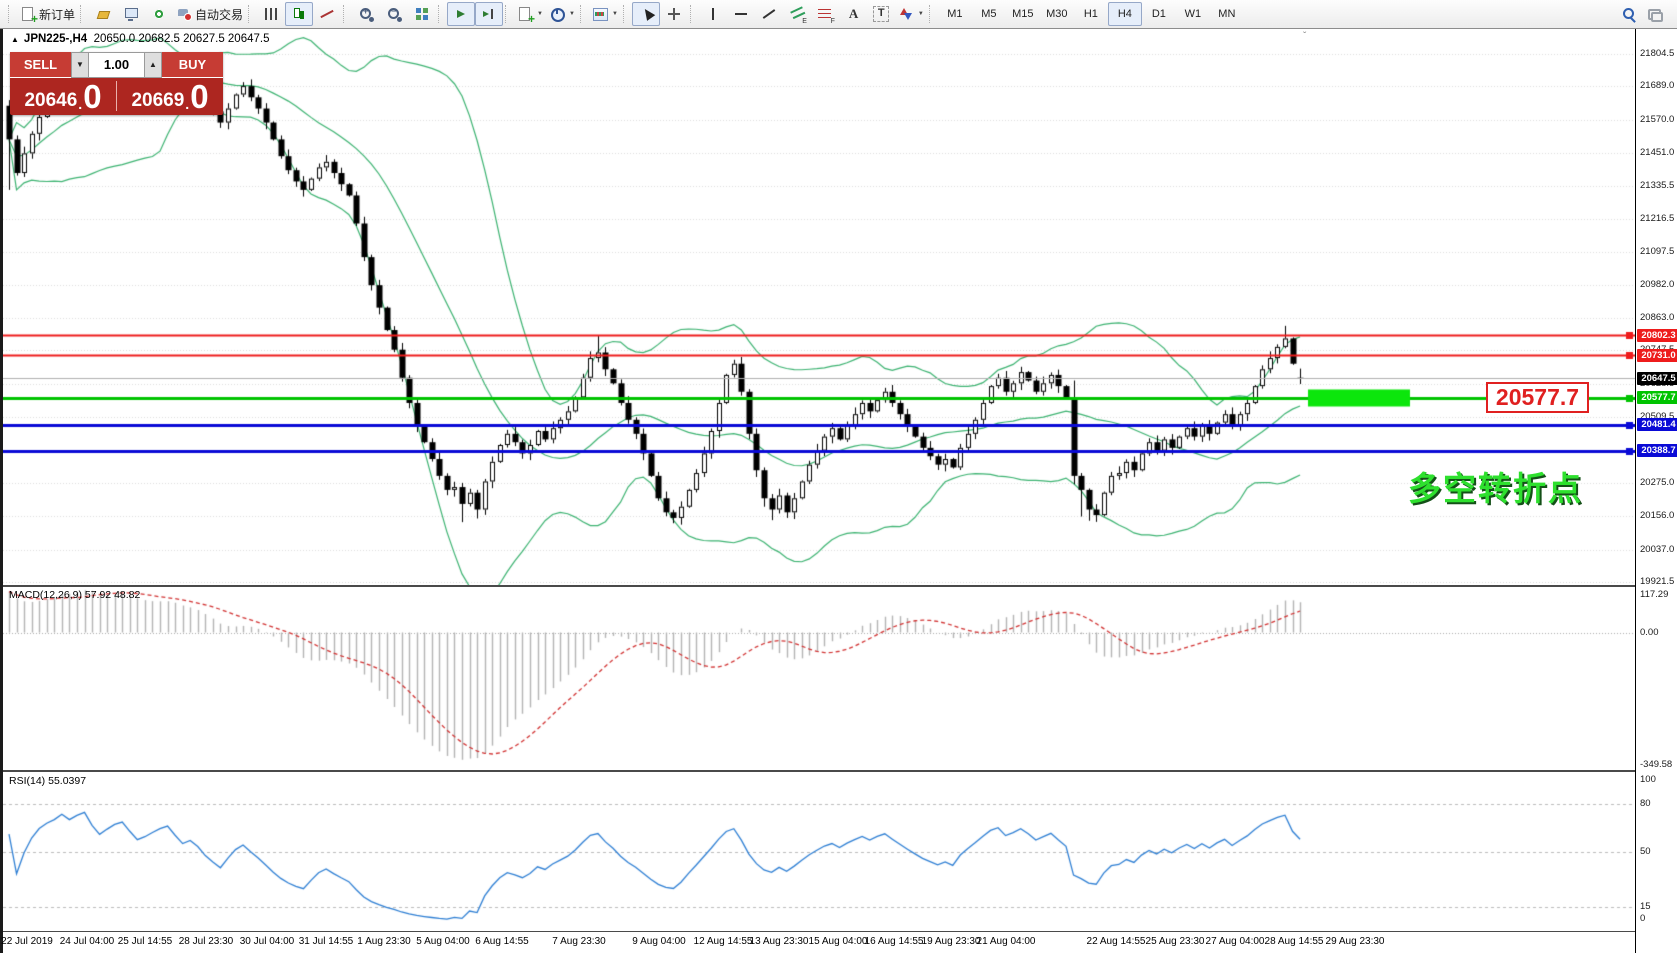 The image size is (1677, 953). I want to click on tile-windows-button, so click(422, 14).